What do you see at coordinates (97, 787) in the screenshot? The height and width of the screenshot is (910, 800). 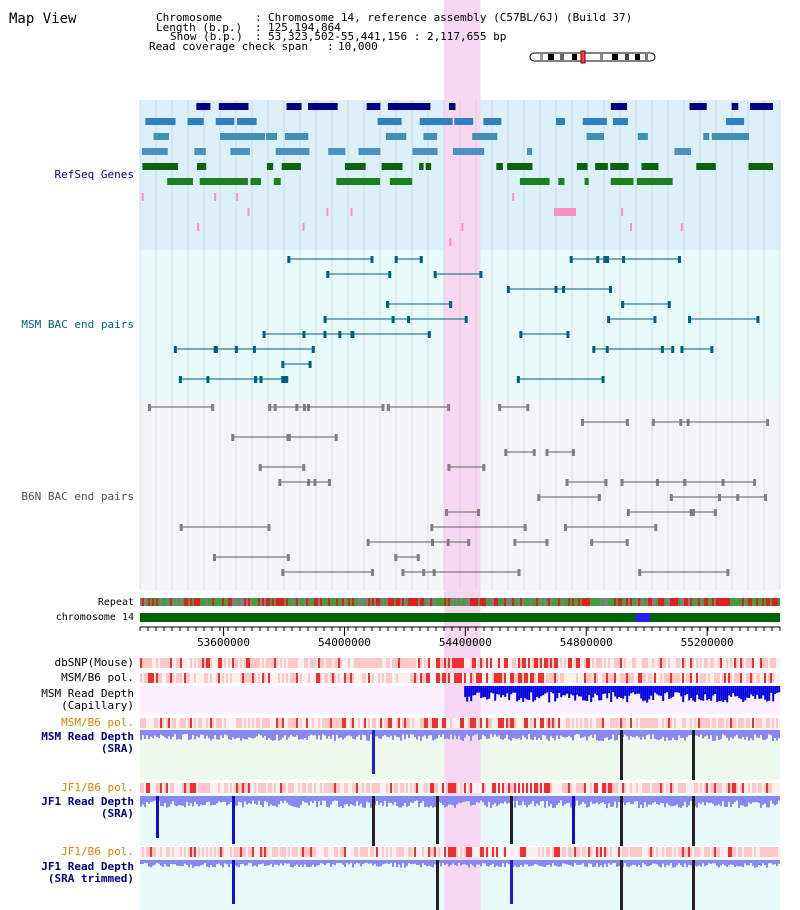 I see `track-label-jf1-b6-pol: JF1/B6 pol.` at bounding box center [97, 787].